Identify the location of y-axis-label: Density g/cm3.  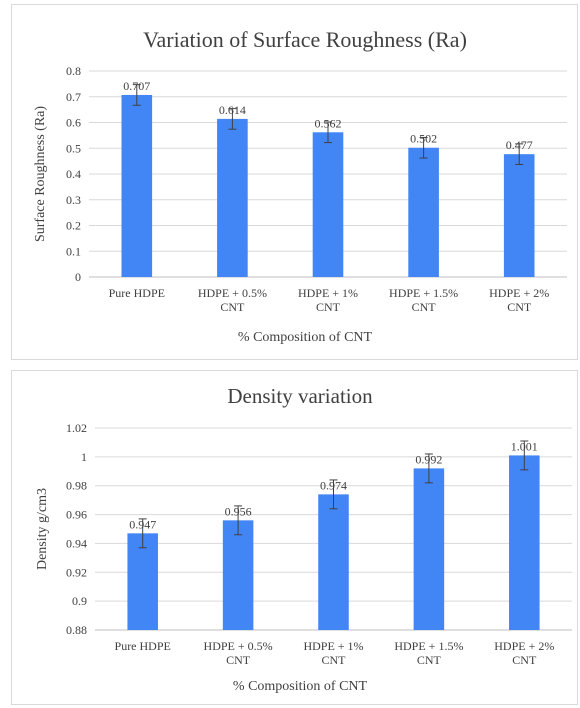
(42, 529).